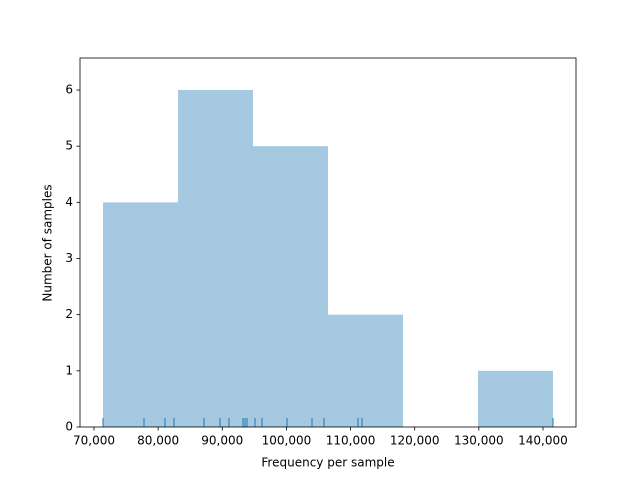  I want to click on x-tick-label: 120,000, so click(415, 441).